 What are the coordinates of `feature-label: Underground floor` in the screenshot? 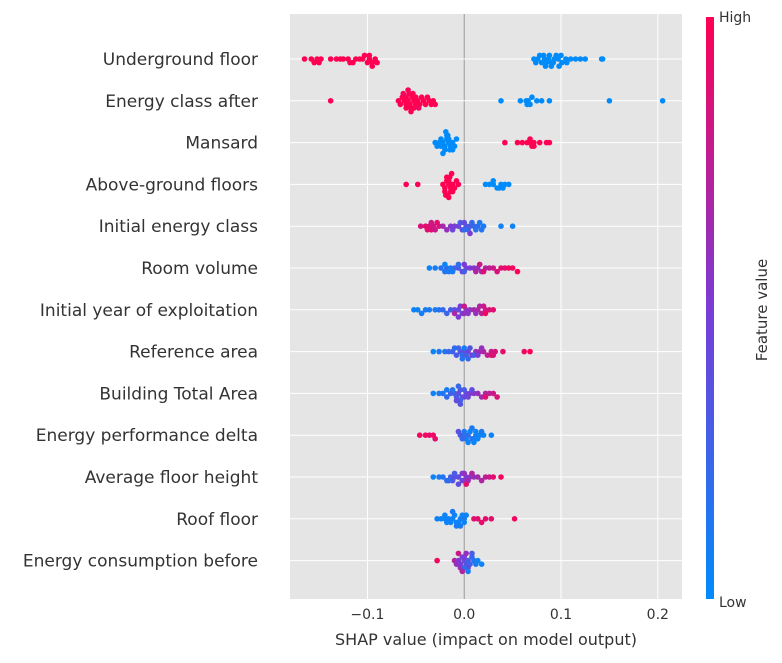 It's located at (180, 60).